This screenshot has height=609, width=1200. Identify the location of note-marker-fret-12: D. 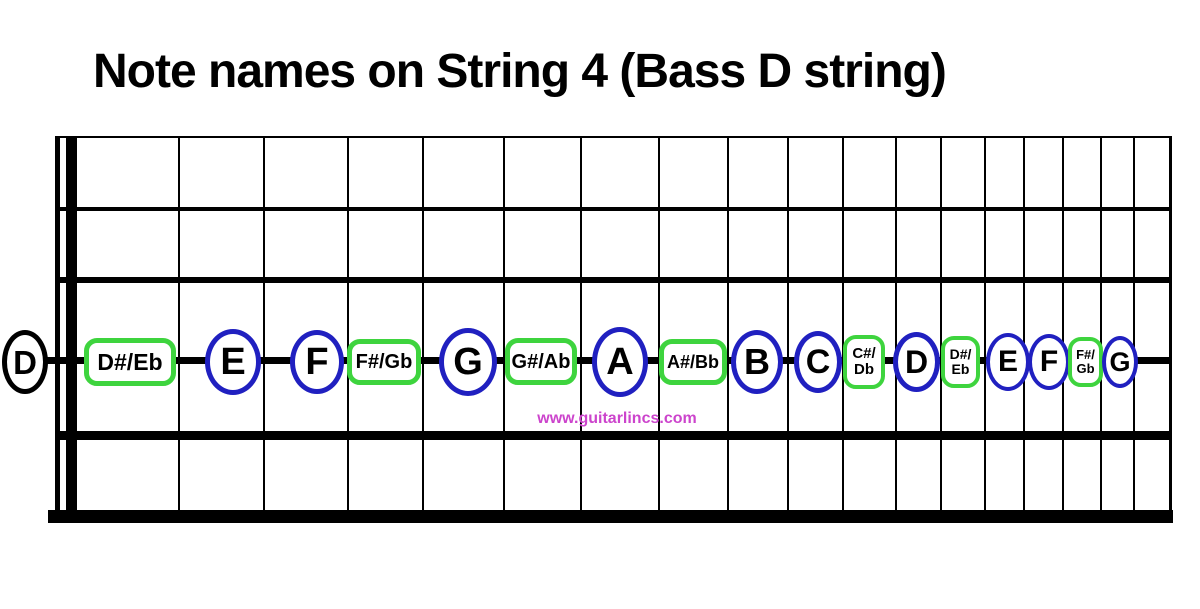
(916, 362).